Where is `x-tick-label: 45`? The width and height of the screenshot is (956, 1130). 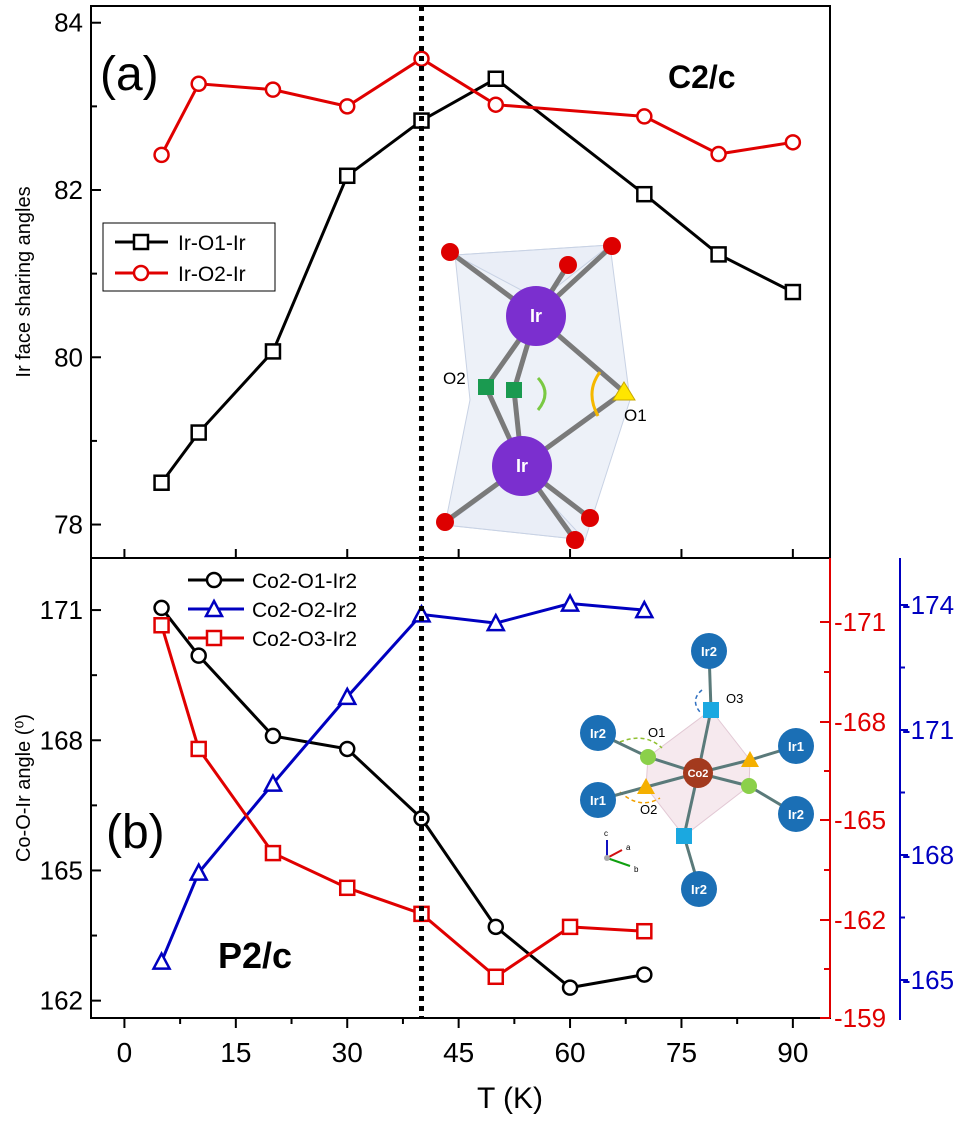 x-tick-label: 45 is located at coordinates (458, 1052).